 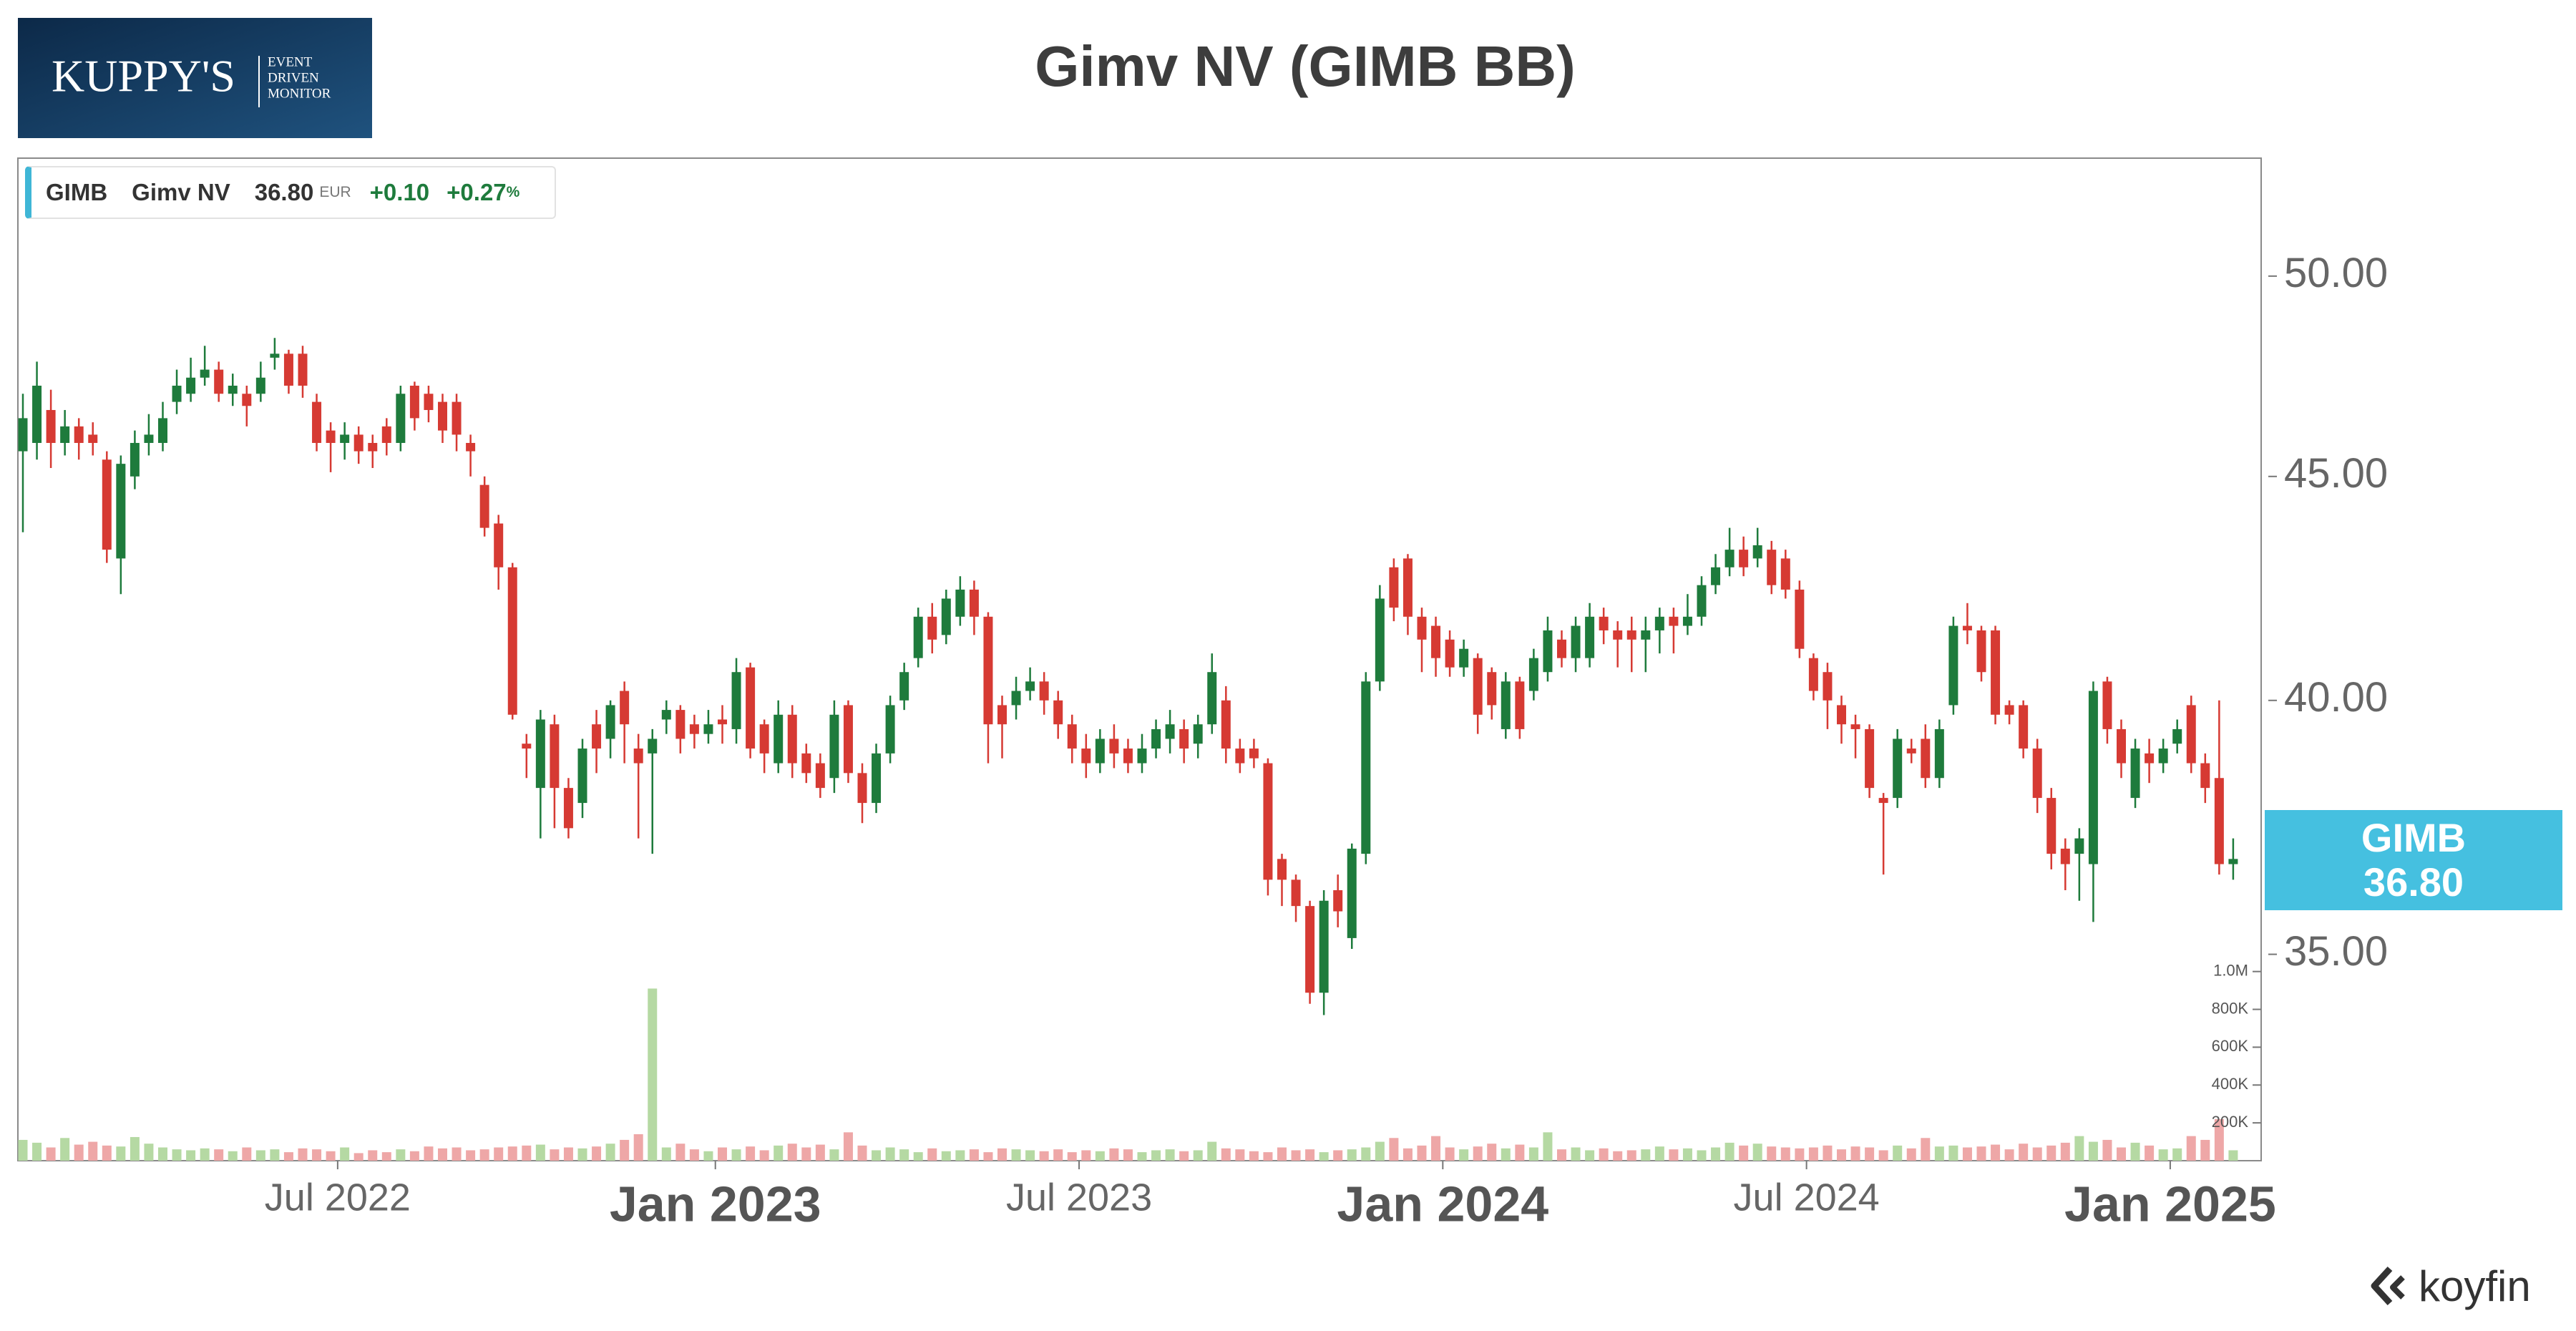 What do you see at coordinates (299, 93) in the screenshot?
I see `logo-tagline: MONITOR` at bounding box center [299, 93].